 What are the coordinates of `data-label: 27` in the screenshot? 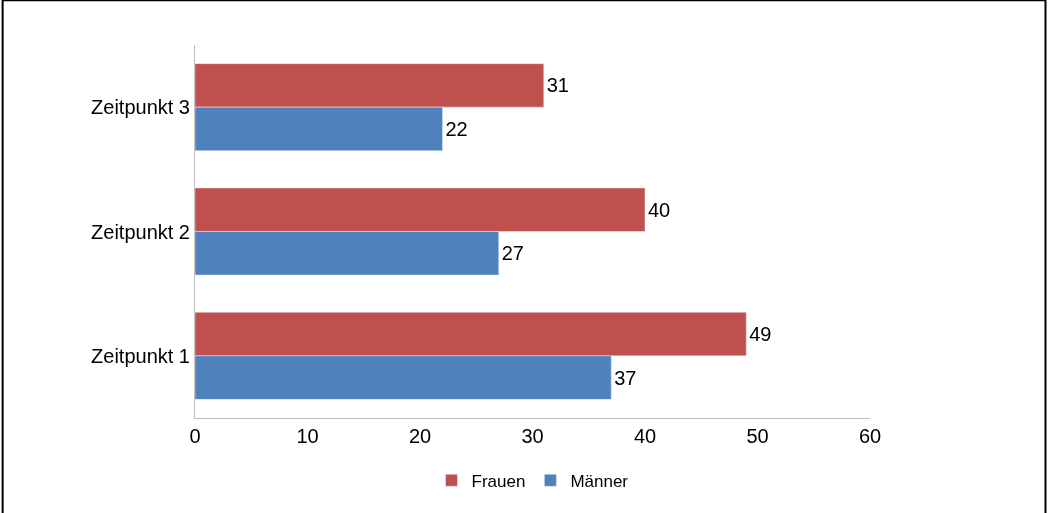 It's located at (512, 253).